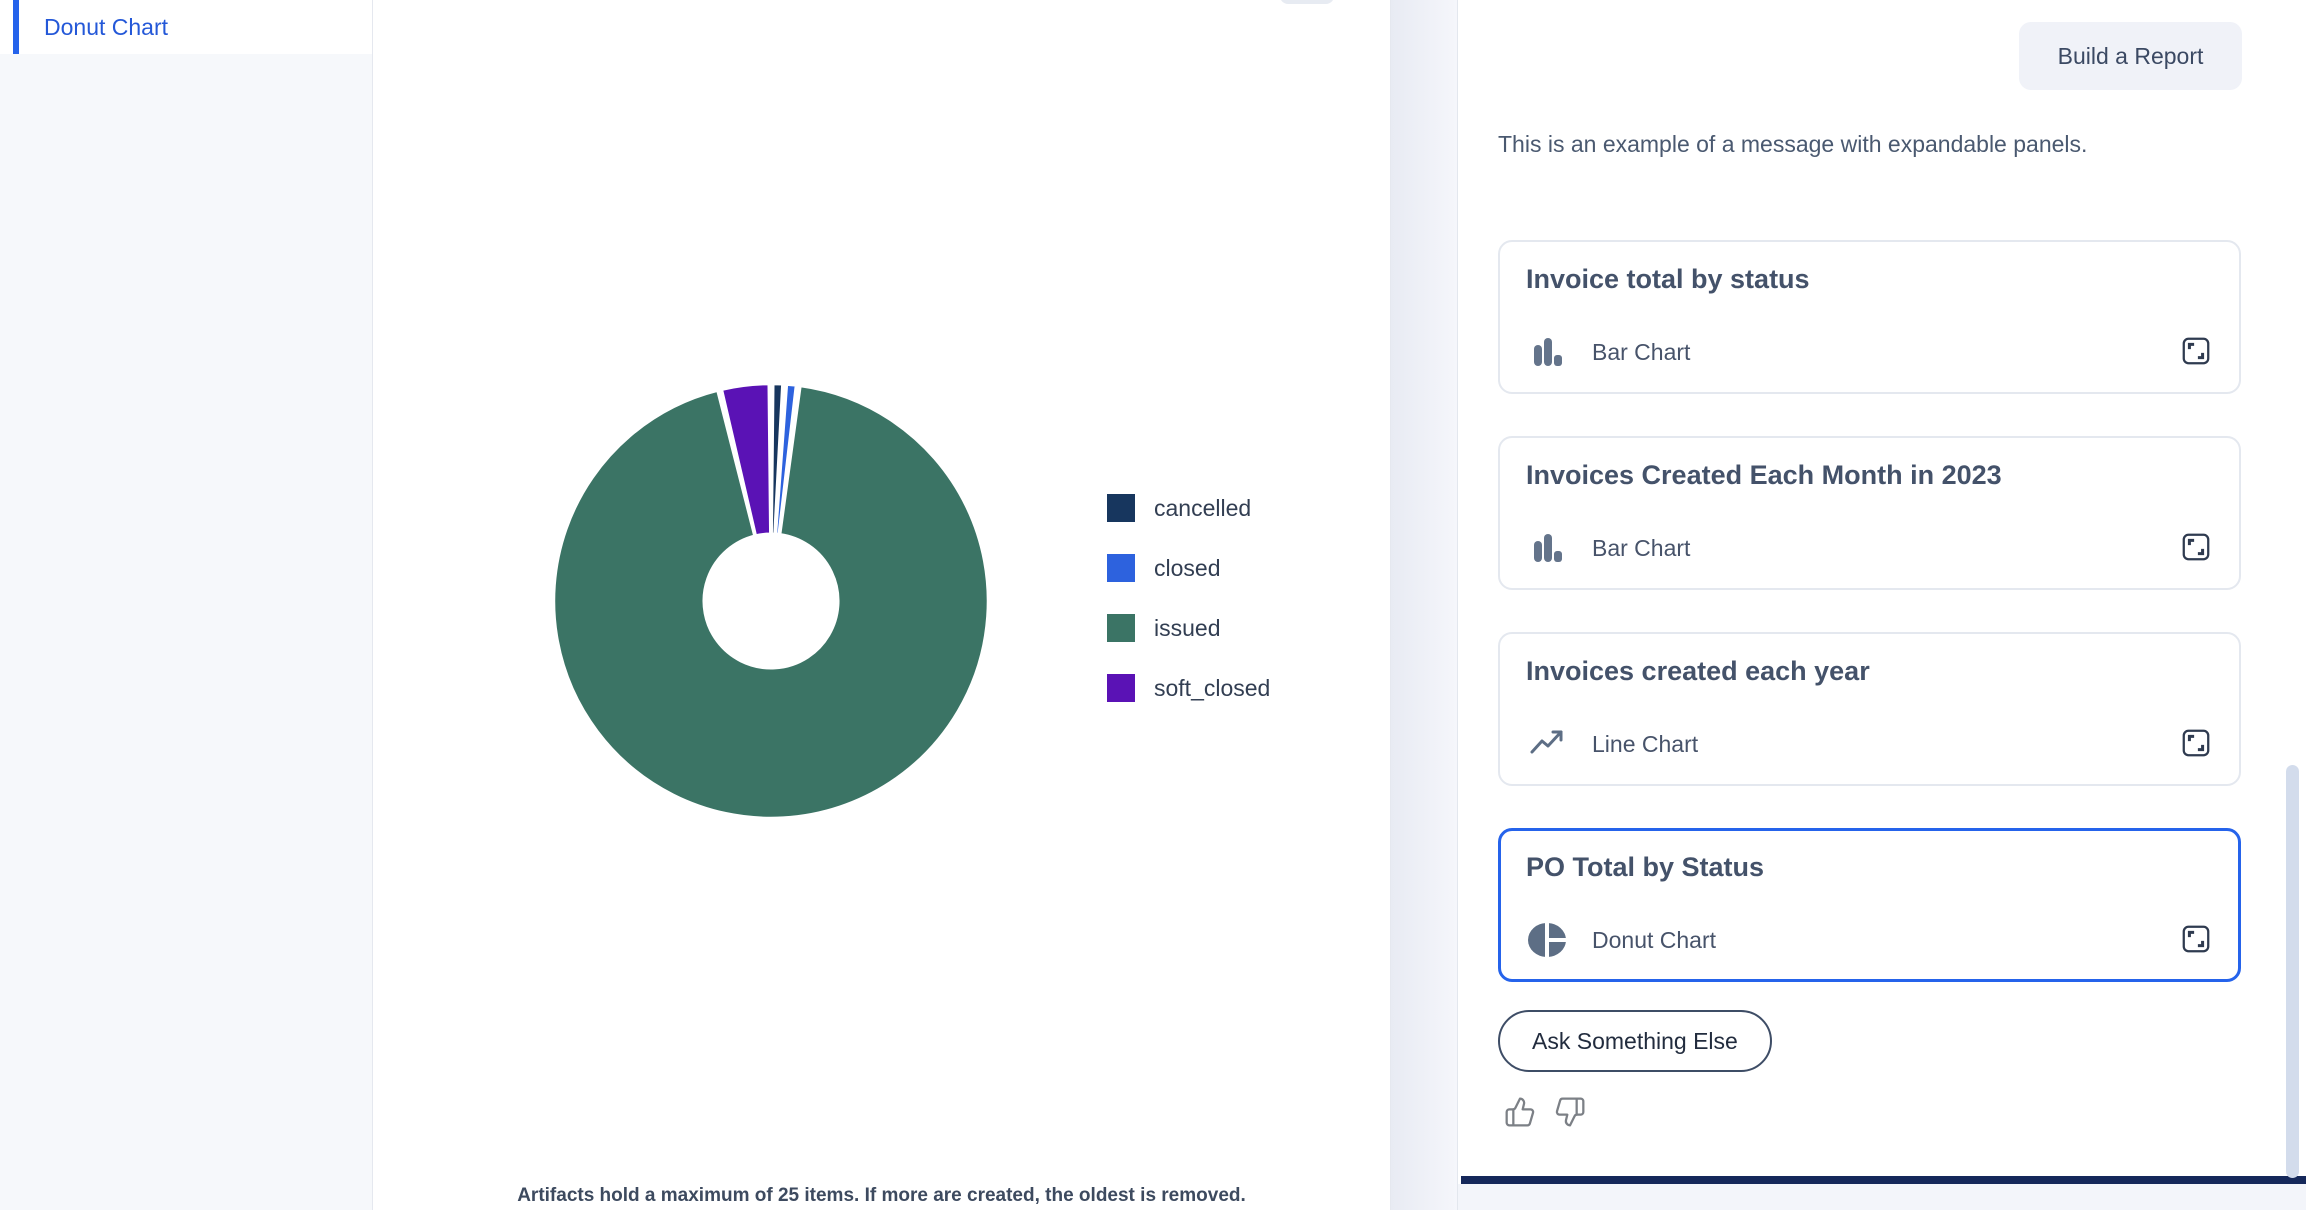 This screenshot has height=1210, width=2306. I want to click on thumbs-up-button, so click(1520, 1112).